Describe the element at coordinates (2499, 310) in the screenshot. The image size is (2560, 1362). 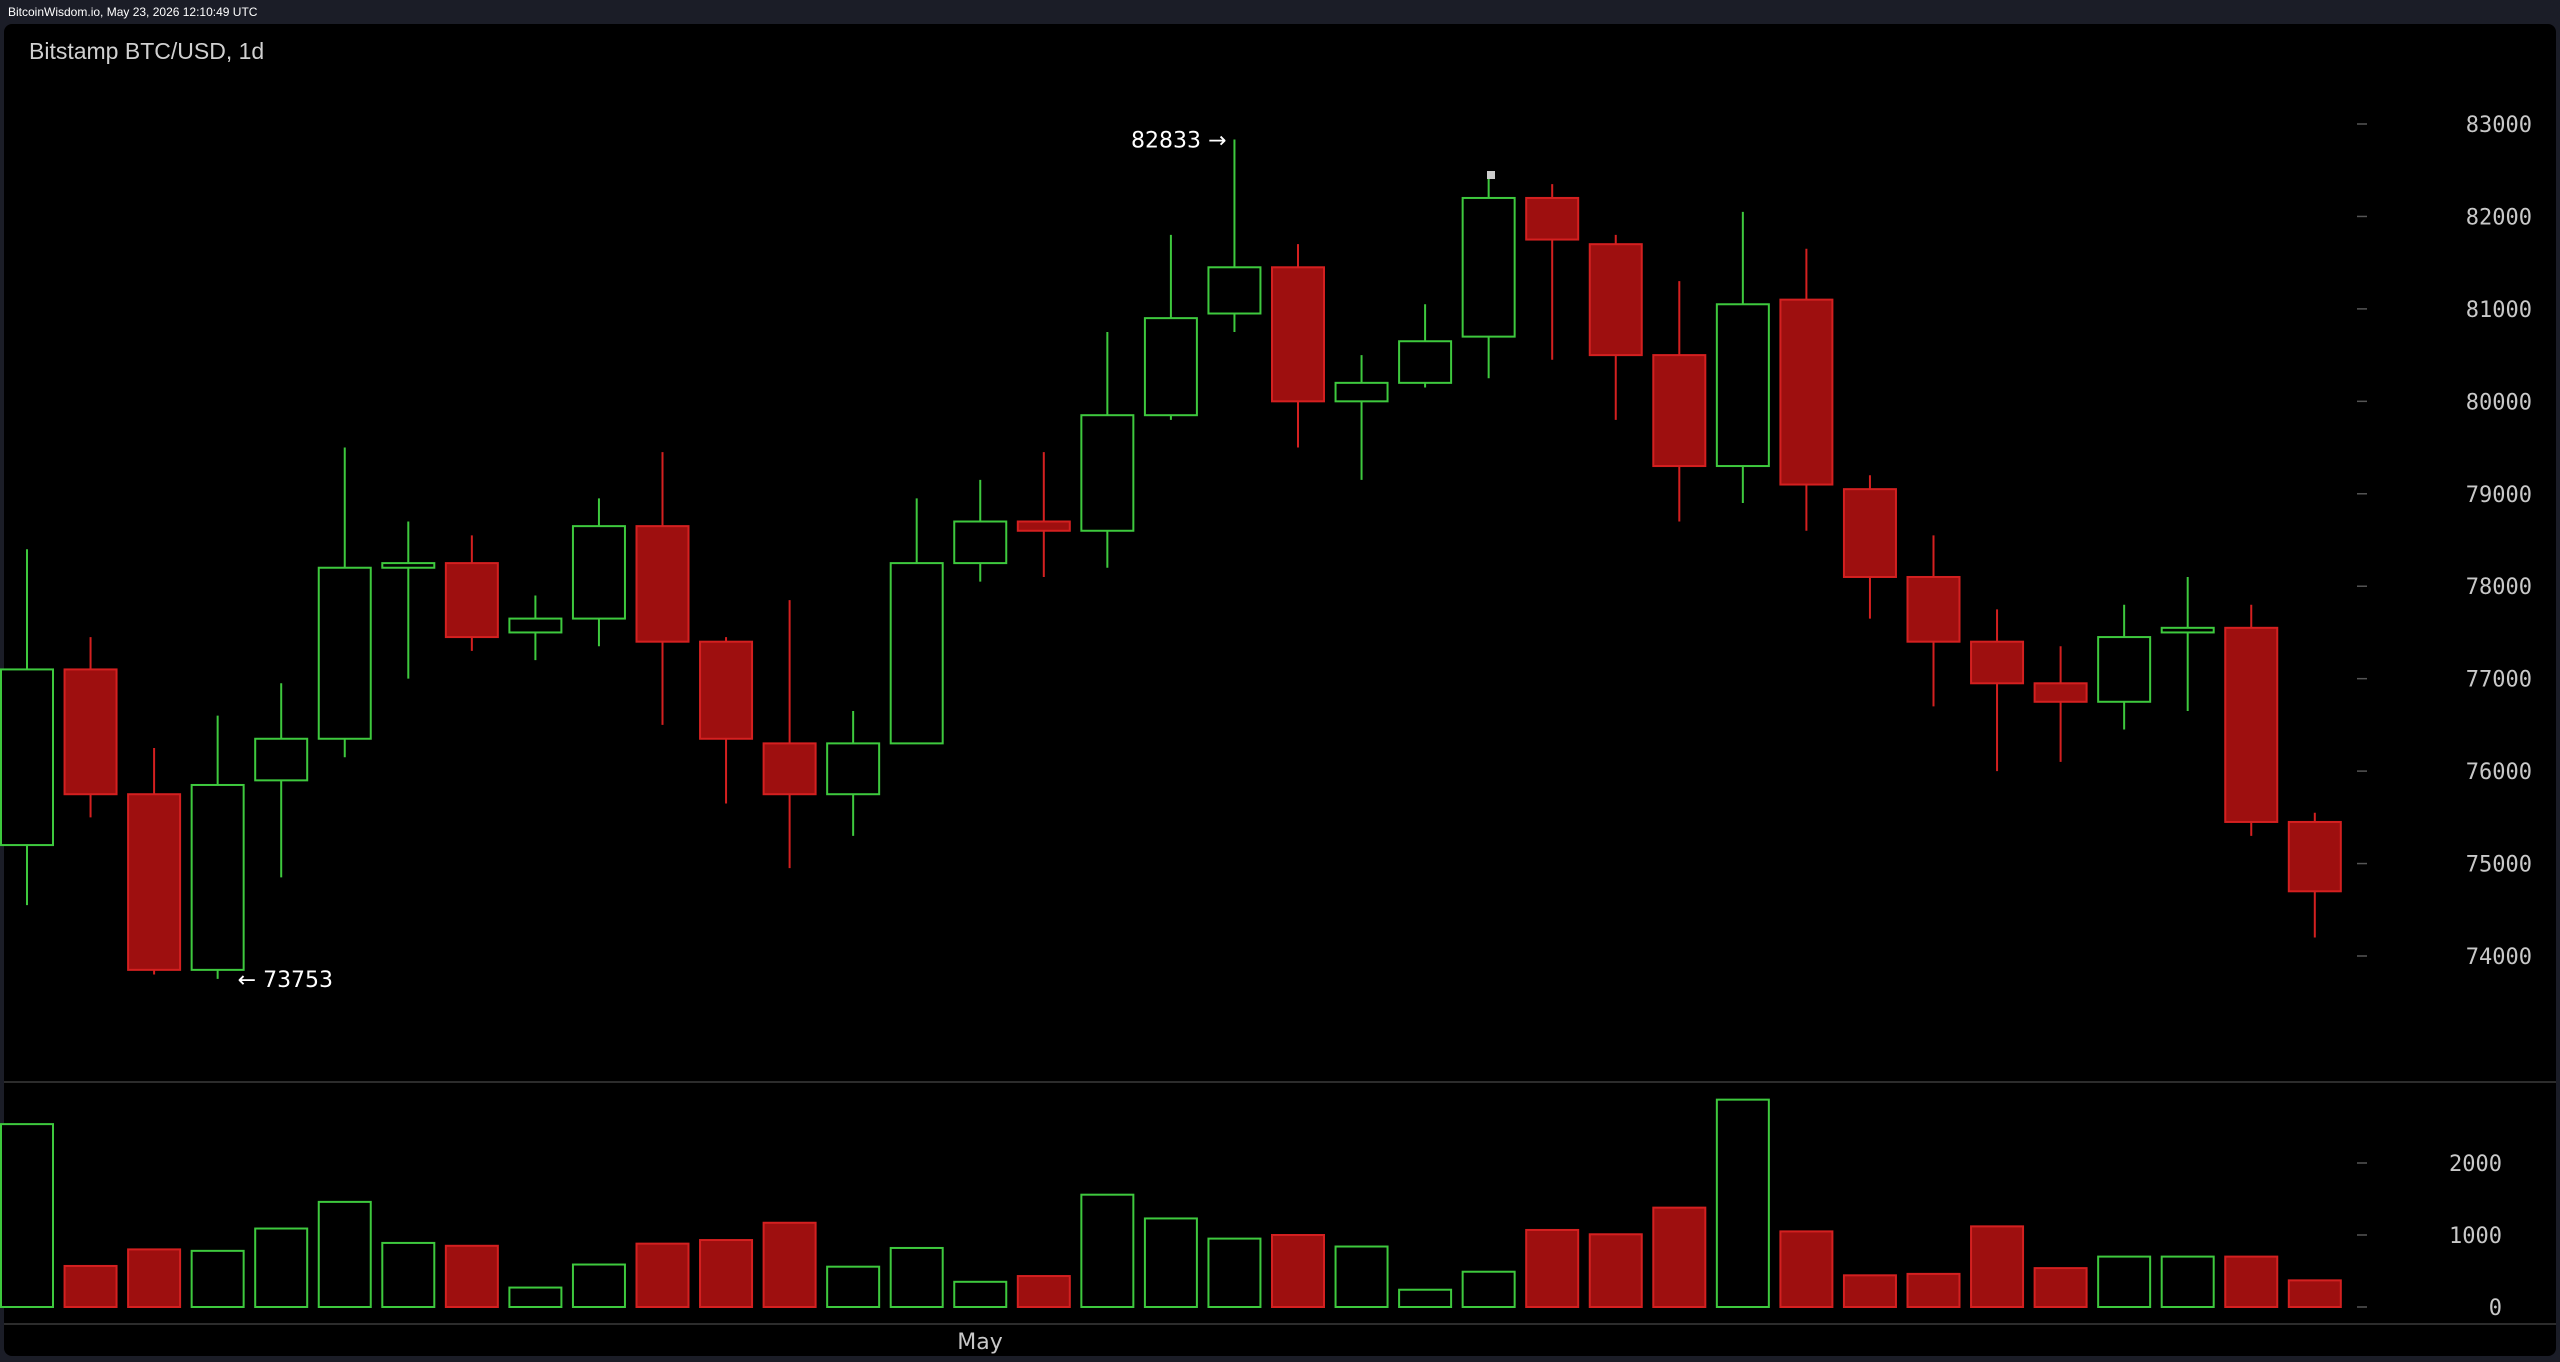
I see `price-tick-label: 81000` at that location.